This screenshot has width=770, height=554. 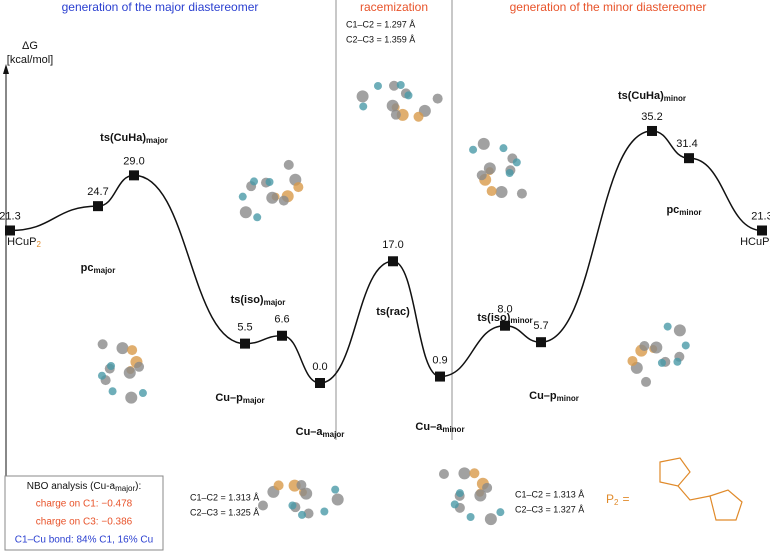 What do you see at coordinates (38, 244) in the screenshot?
I see `level-name-sub: 2` at bounding box center [38, 244].